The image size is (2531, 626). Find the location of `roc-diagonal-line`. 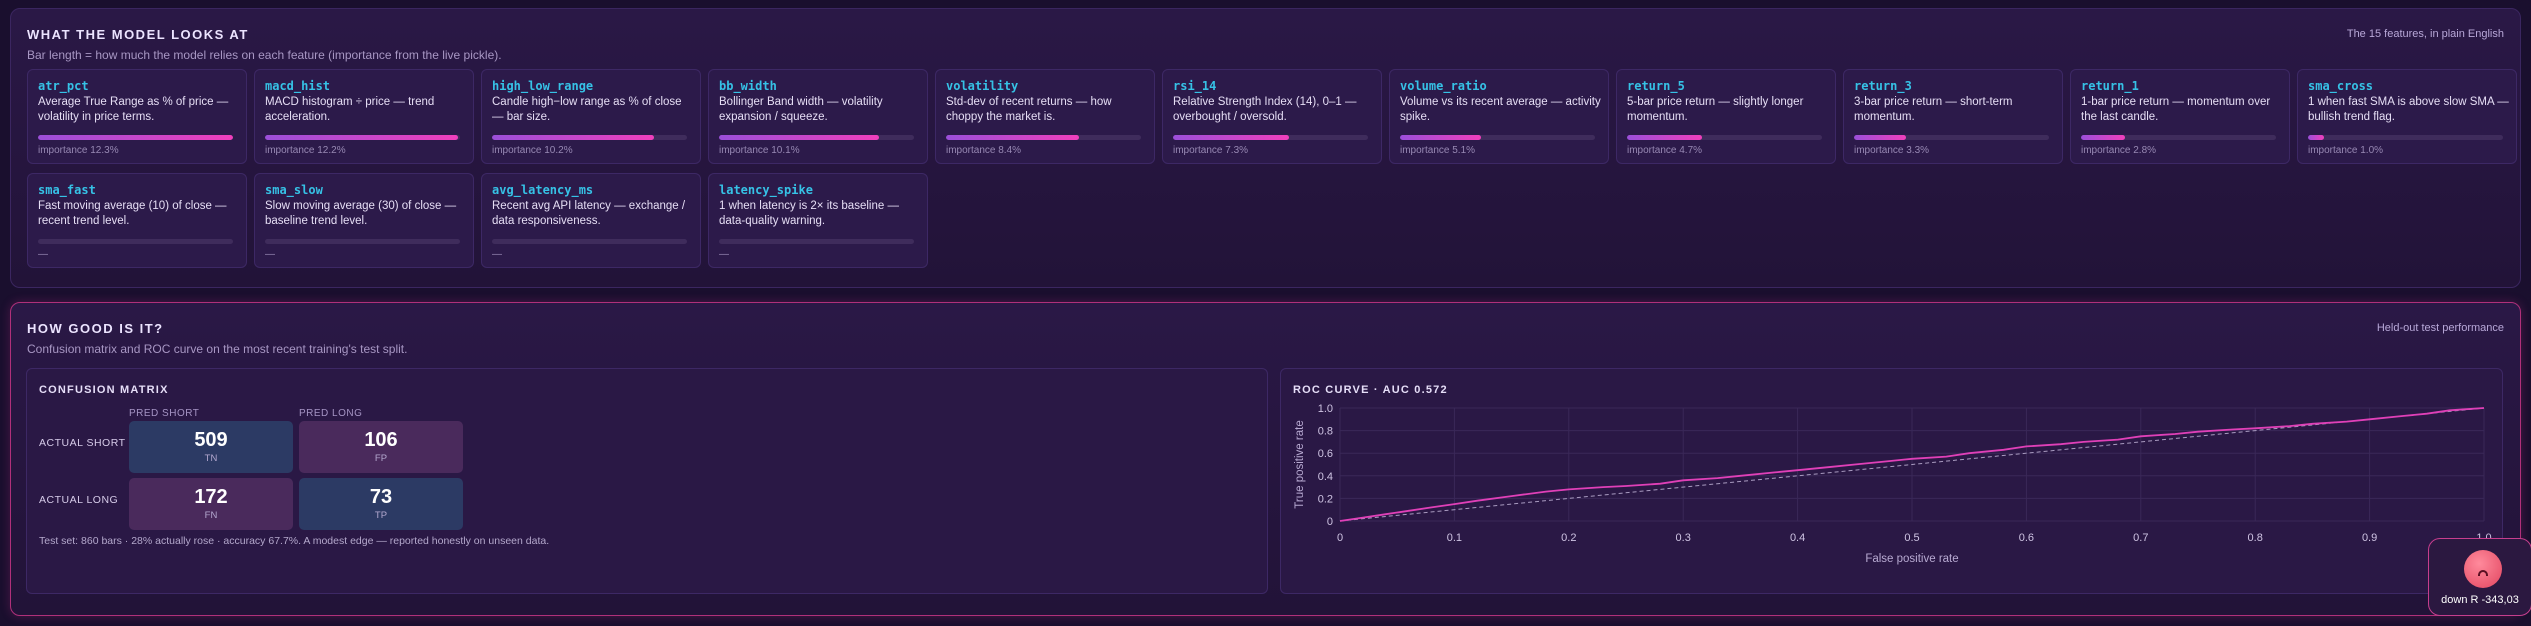

roc-diagonal-line is located at coordinates (1912, 464).